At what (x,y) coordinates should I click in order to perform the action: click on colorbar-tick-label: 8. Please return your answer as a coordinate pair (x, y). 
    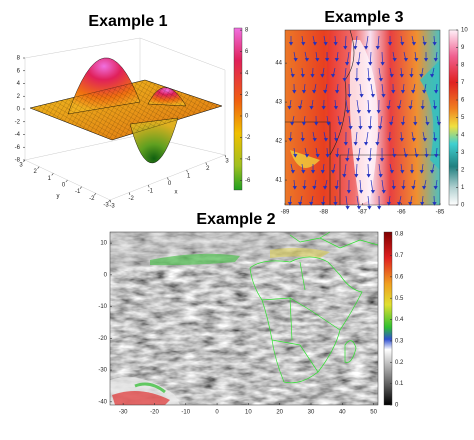
    Looking at the image, I should click on (463, 66).